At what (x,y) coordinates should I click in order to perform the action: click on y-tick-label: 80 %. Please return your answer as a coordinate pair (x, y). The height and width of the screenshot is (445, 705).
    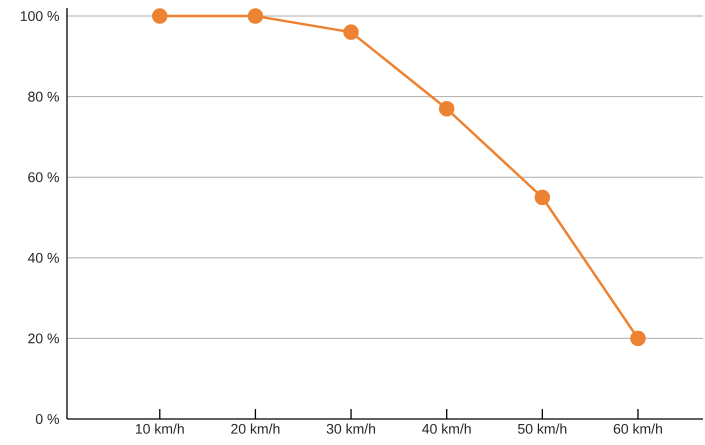
    Looking at the image, I should click on (43, 97).